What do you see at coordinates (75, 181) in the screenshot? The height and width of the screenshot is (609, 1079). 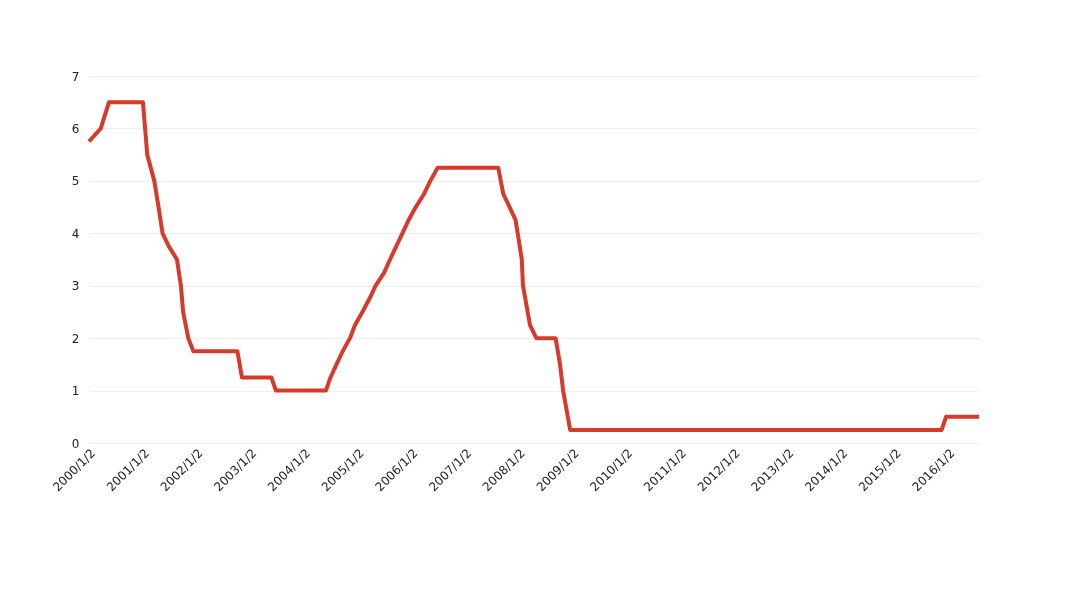 I see `y-tick-label: 5` at bounding box center [75, 181].